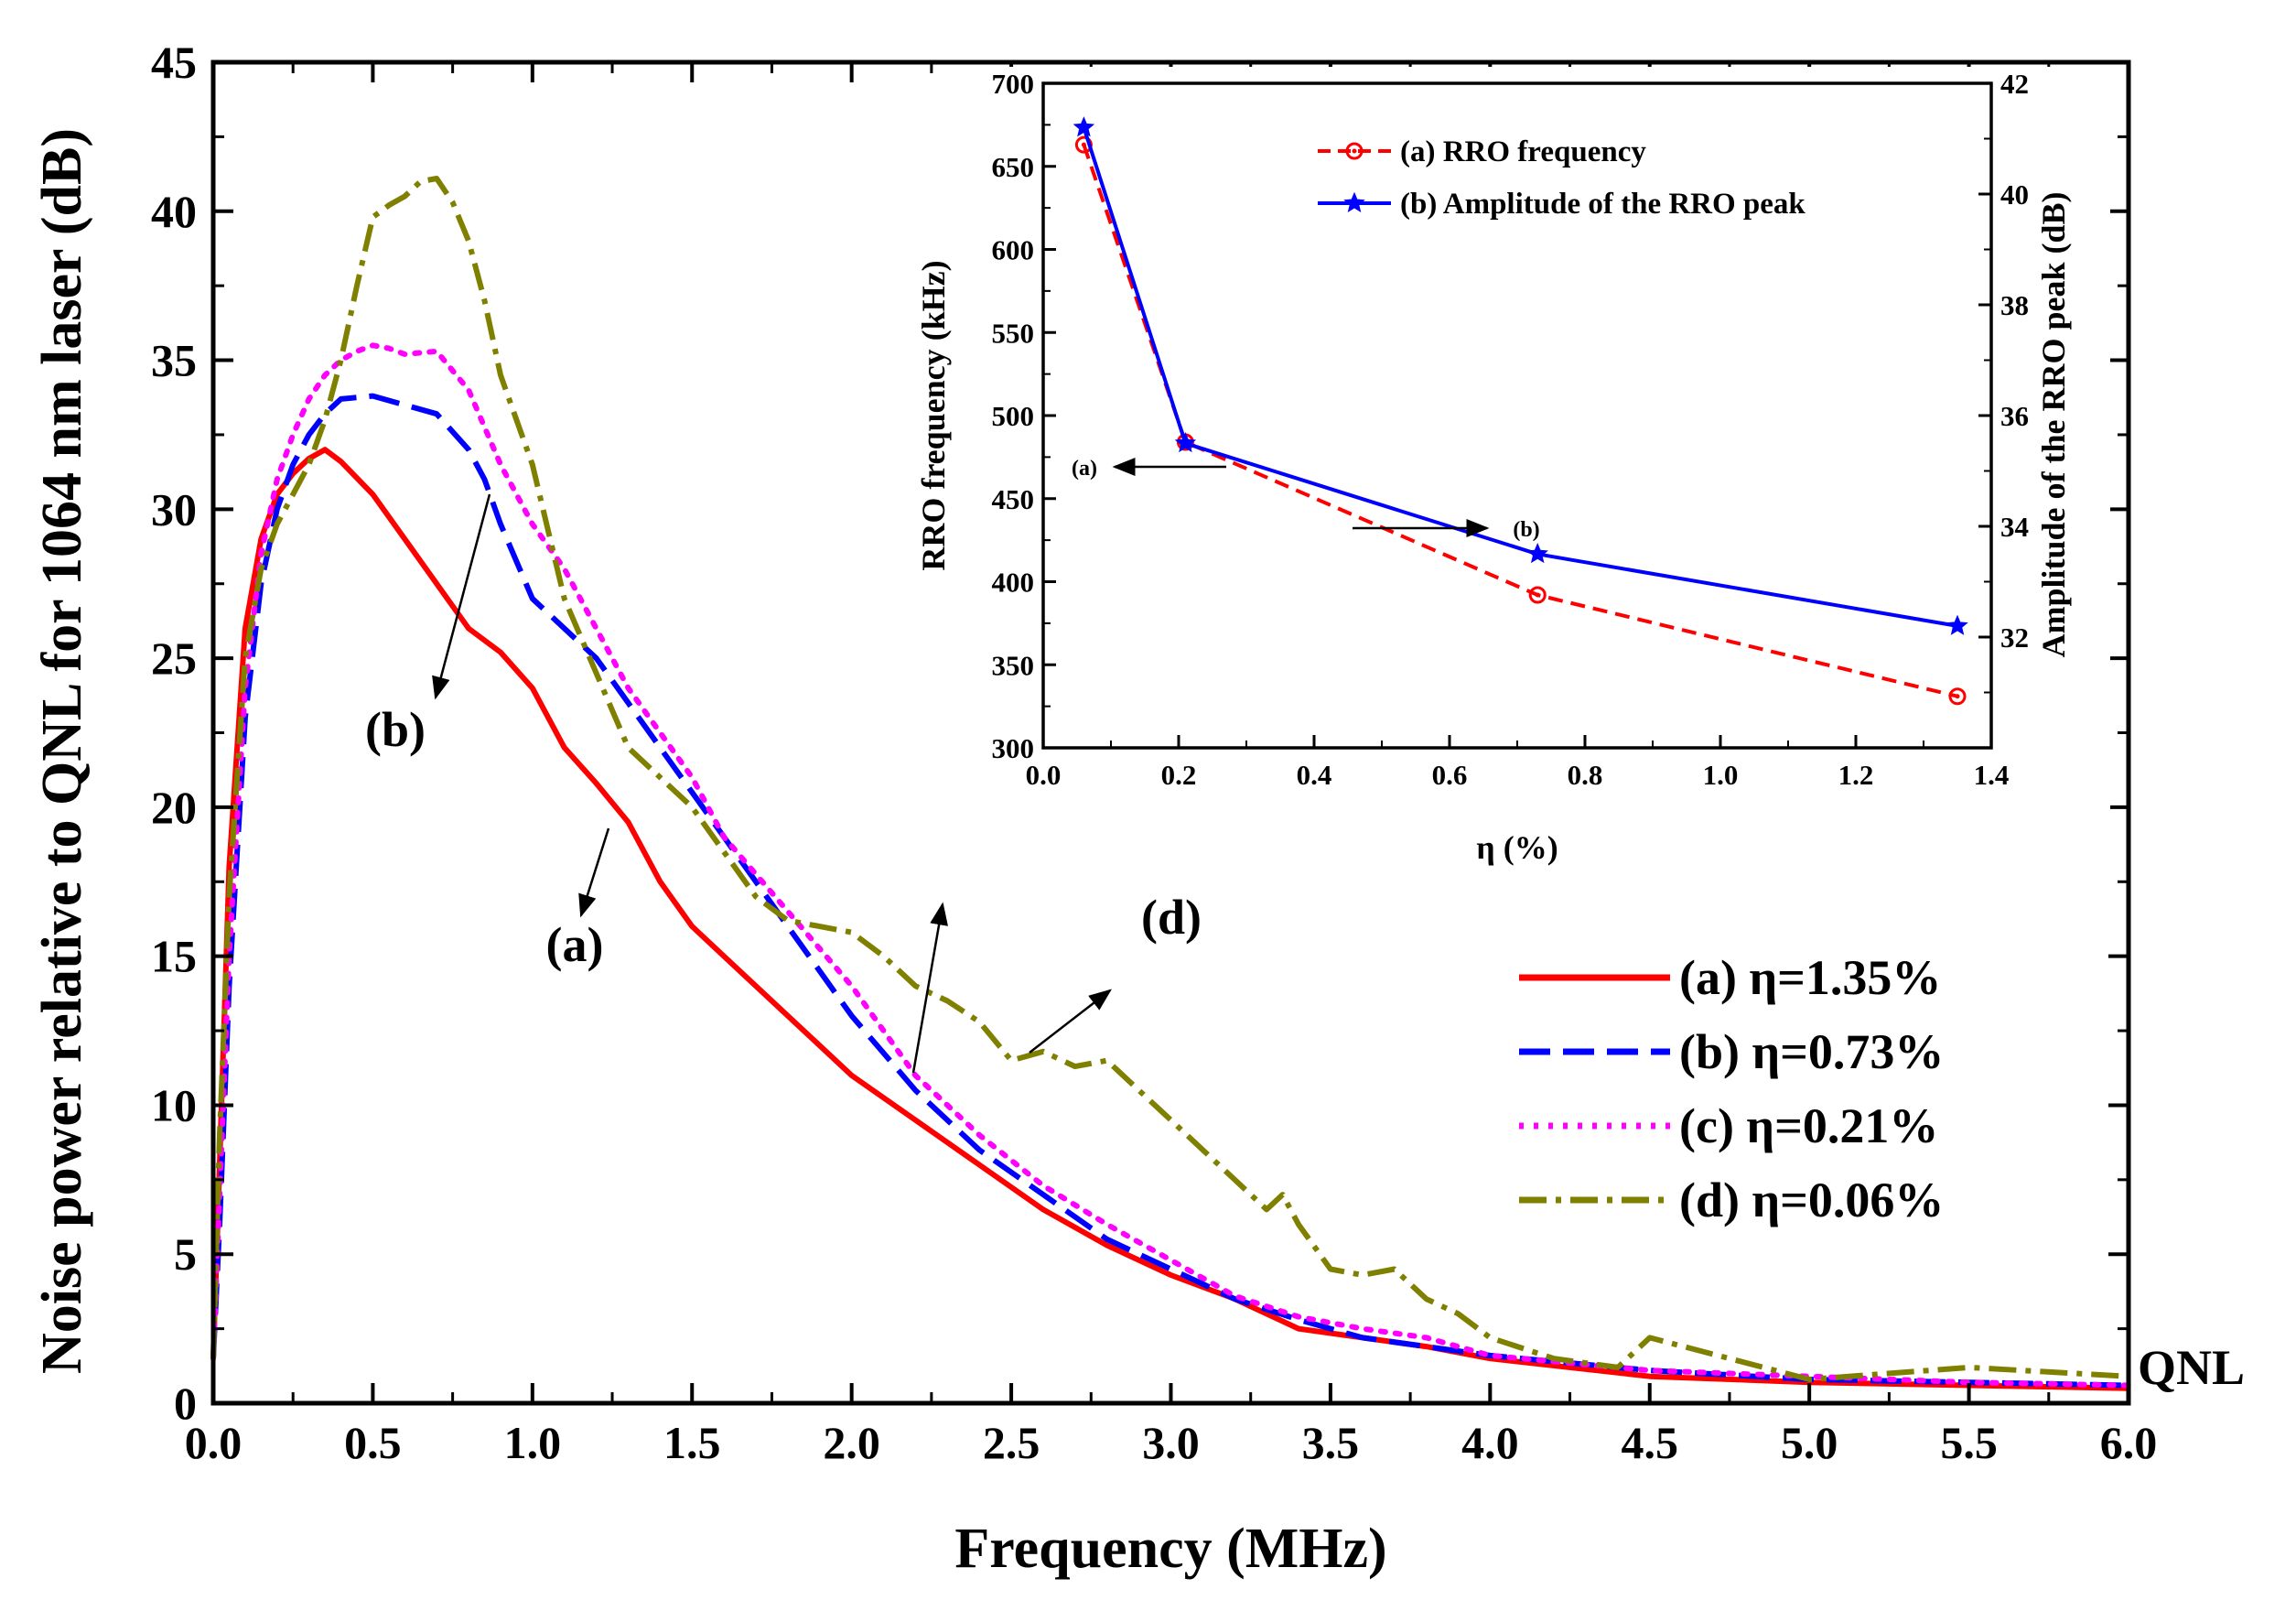 This screenshot has height=1600, width=2296. I want to click on inset-y2-tick-label: 40, so click(2015, 195).